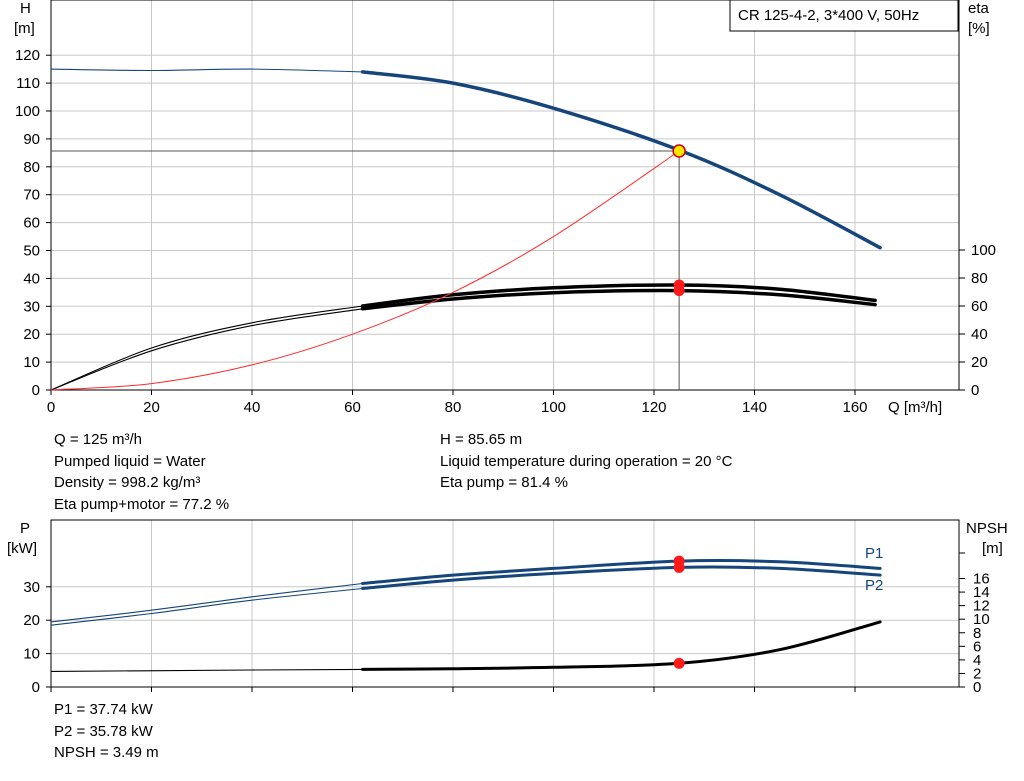 Image resolution: width=1024 pixels, height=781 pixels. I want to click on power-axis-unit: [kW], so click(22, 548).